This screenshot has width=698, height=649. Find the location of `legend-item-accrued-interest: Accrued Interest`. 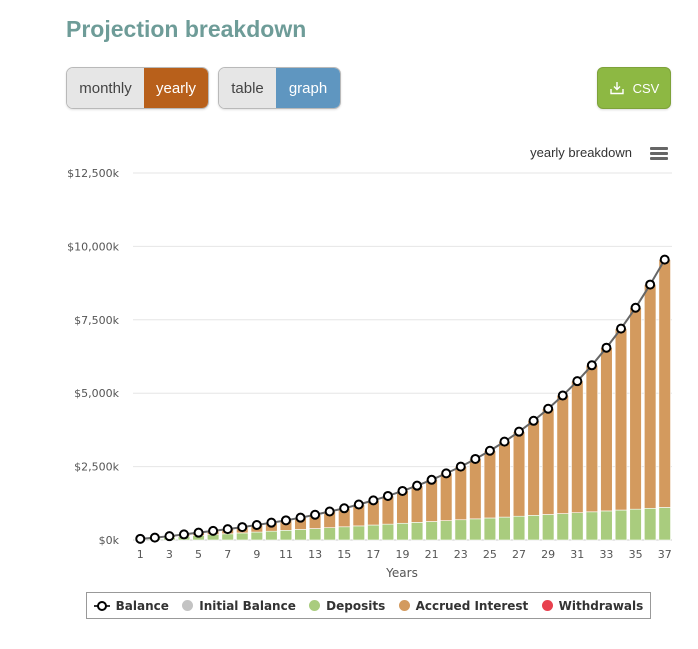

legend-item-accrued-interest: Accrued Interest is located at coordinates (463, 605).